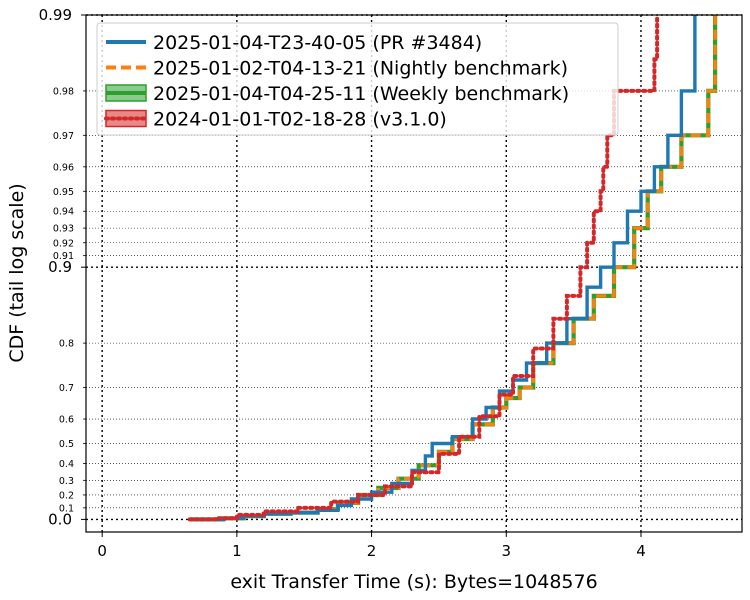 The image size is (750, 600). I want to click on legend-entry-label: 2025-01-04-T04-25-11 (Weekly benchmark), so click(361, 94).